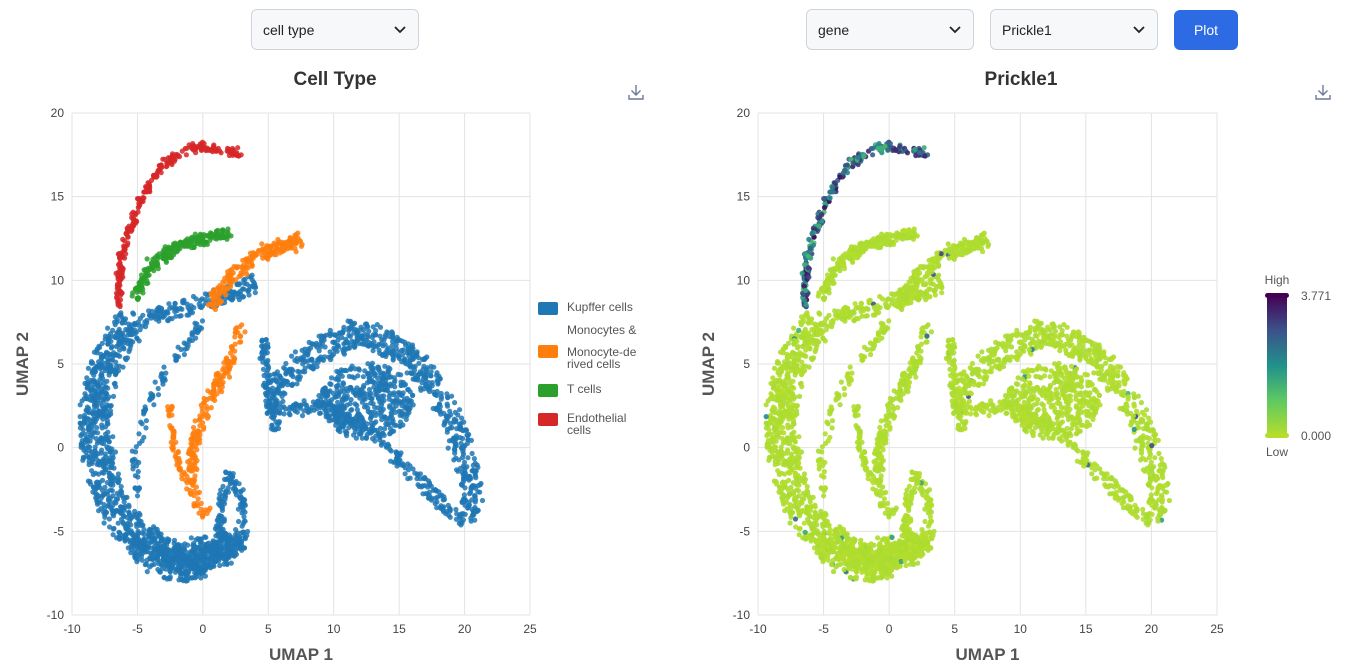  What do you see at coordinates (758, 629) in the screenshot?
I see `x-tick-label: -10` at bounding box center [758, 629].